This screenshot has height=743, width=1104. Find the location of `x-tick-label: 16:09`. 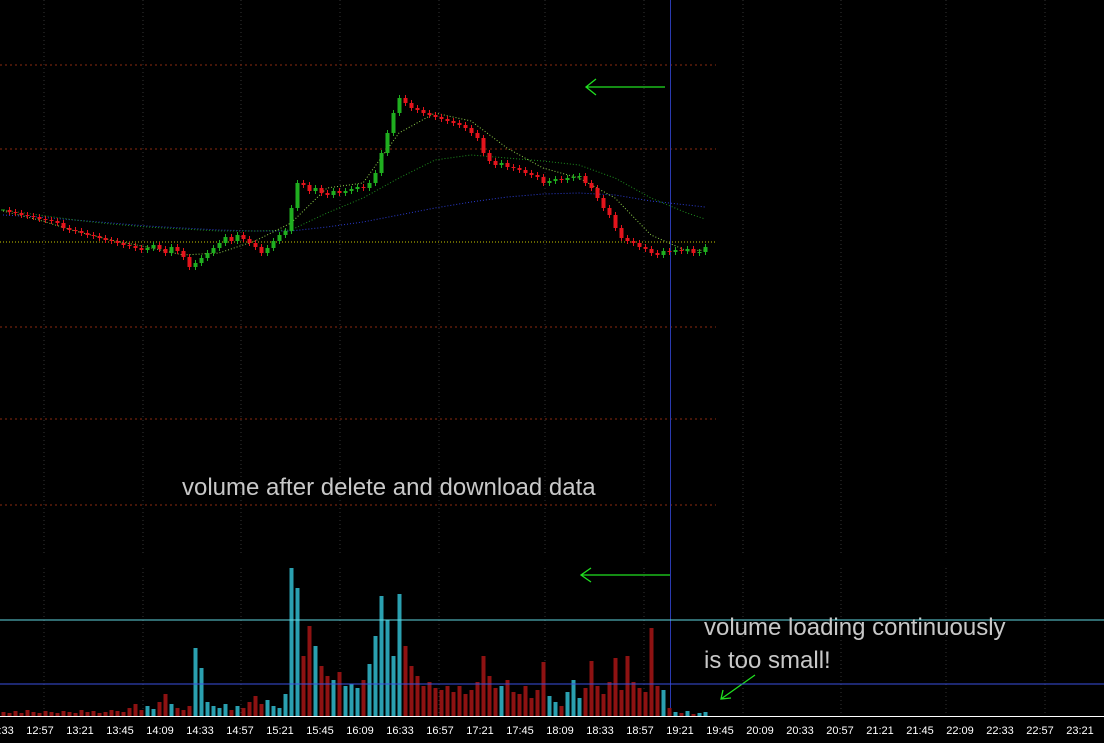

x-tick-label: 16:09 is located at coordinates (360, 731).